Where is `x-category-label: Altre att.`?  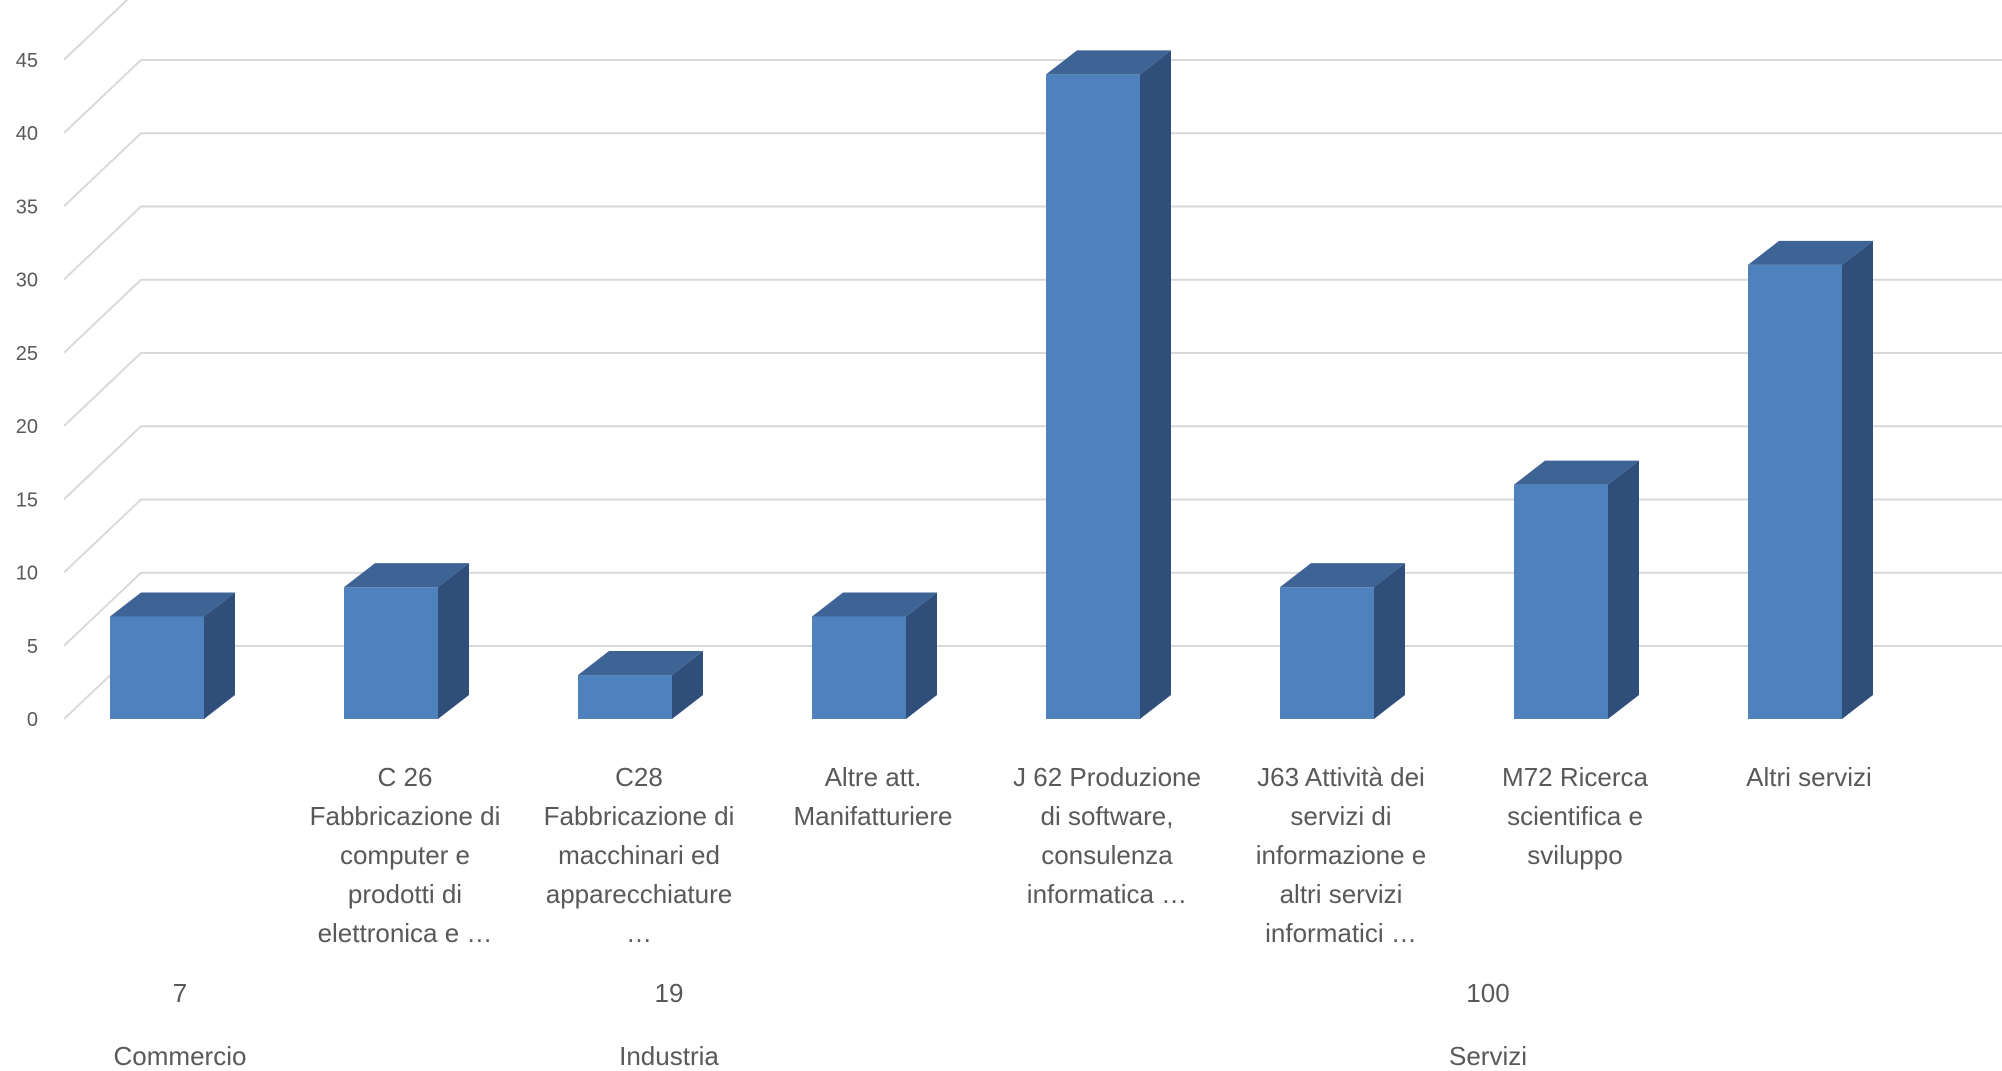 x-category-label: Altre att. is located at coordinates (873, 777).